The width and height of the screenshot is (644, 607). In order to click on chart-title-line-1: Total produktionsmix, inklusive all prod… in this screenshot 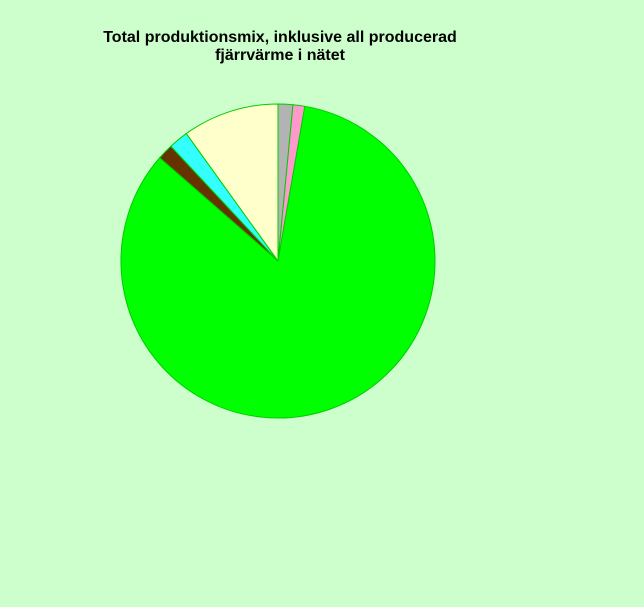, I will do `click(280, 37)`.